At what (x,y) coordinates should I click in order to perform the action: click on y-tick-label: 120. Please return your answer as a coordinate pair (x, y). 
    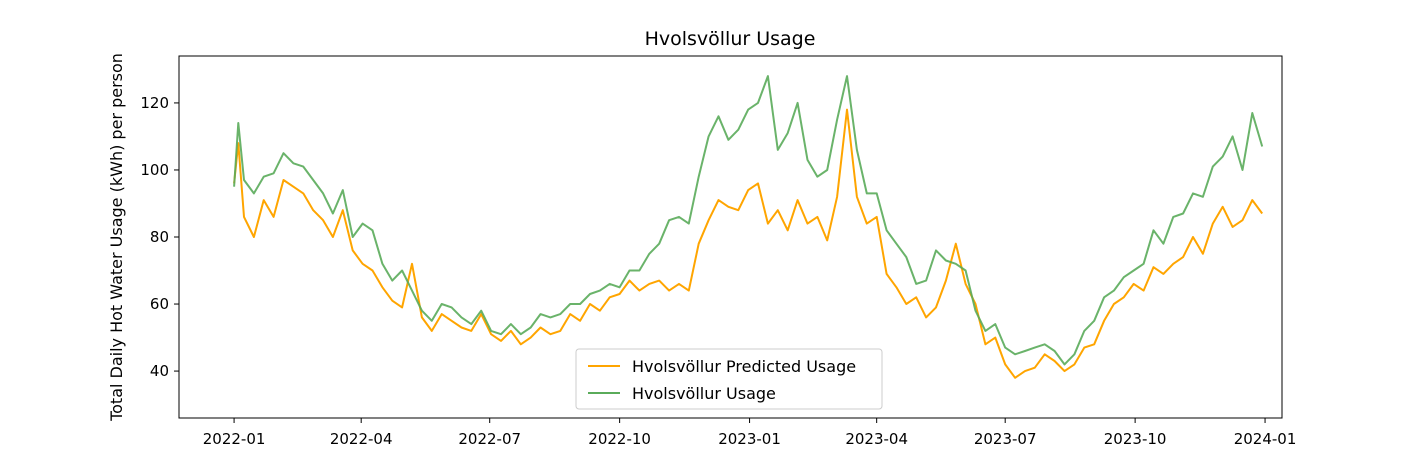
    Looking at the image, I should click on (154, 103).